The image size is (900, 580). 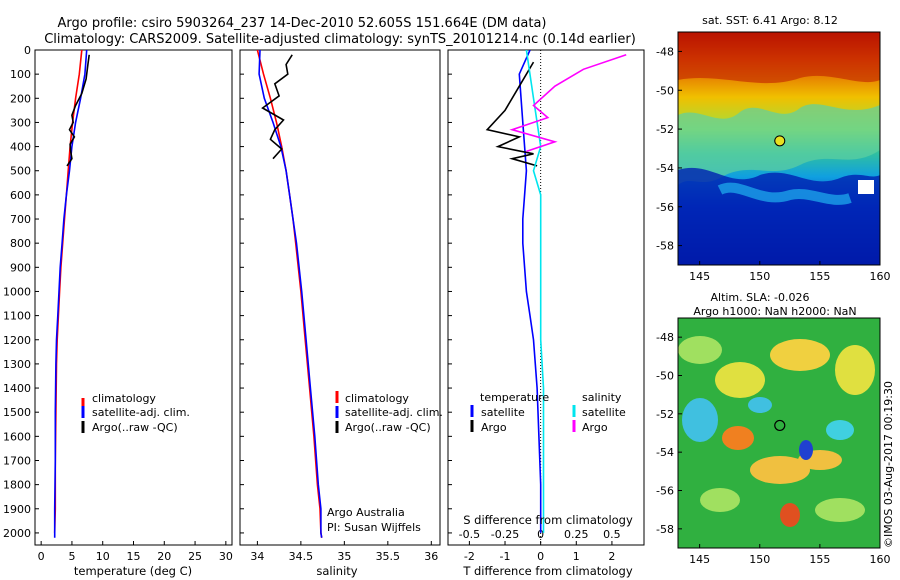 I want to click on difference-series, so click(x=556, y=291).